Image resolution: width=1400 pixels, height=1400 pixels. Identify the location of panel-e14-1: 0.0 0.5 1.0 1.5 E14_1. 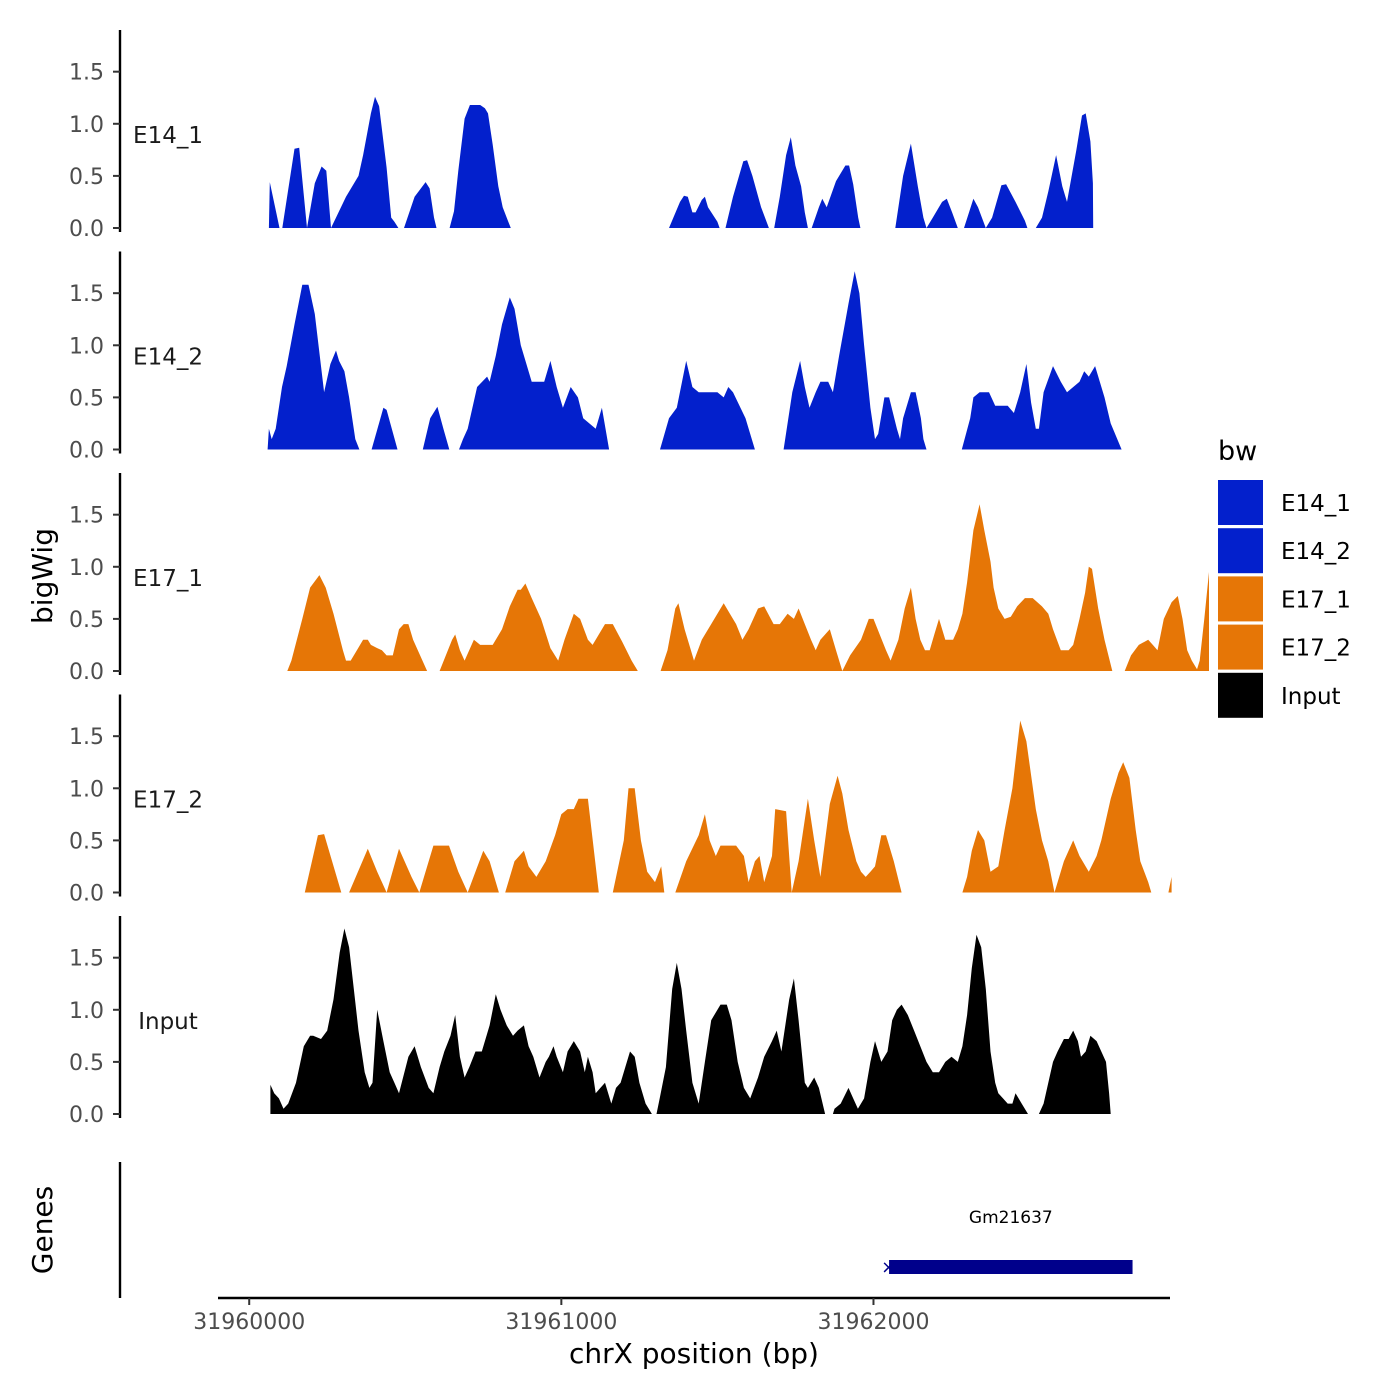
(581, 136).